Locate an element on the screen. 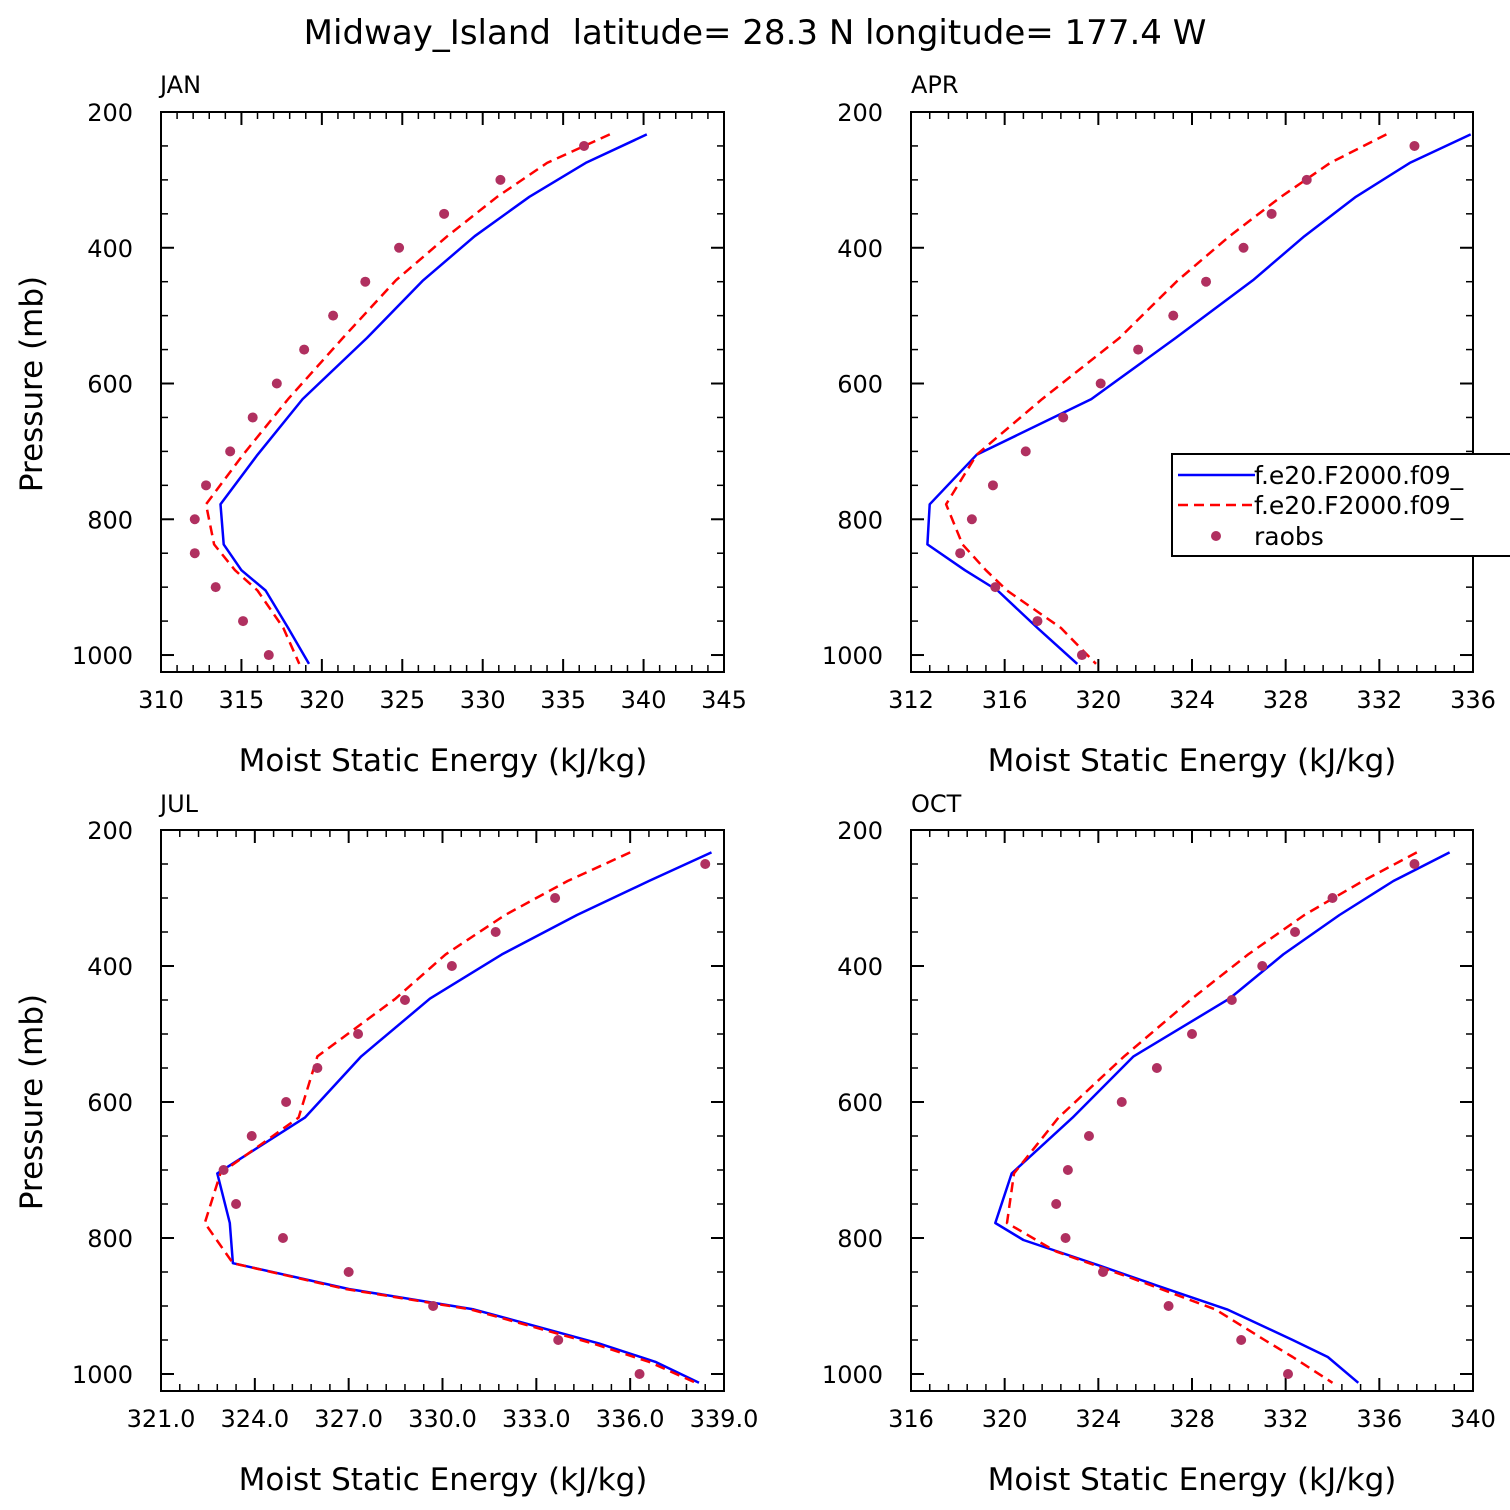 Image resolution: width=1510 pixels, height=1510 pixels. legend-entry-raobs: raobs is located at coordinates (1289, 536).